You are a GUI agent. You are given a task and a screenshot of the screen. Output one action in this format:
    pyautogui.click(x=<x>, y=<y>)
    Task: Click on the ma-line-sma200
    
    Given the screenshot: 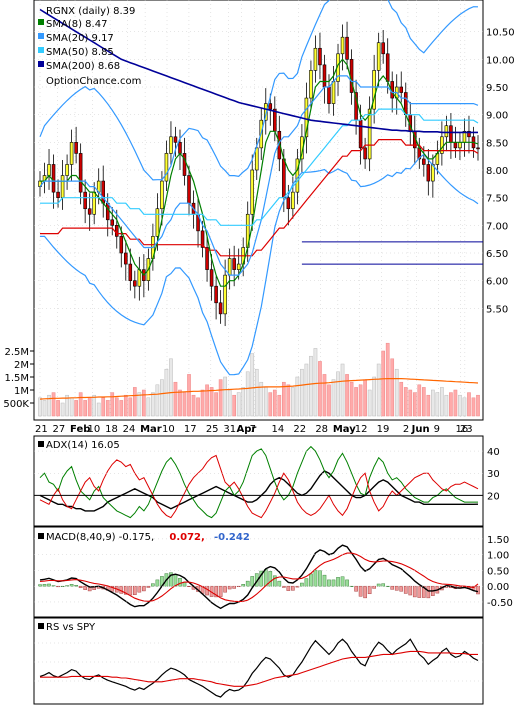 What is the action you would take?
    pyautogui.click(x=258, y=71)
    